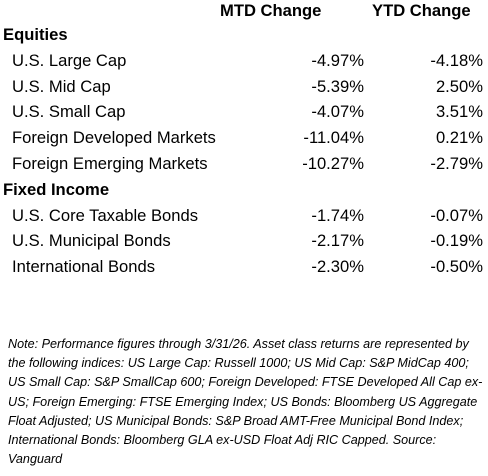 This screenshot has width=488, height=476. I want to click on mtd-value: -2.30%, so click(337, 267).